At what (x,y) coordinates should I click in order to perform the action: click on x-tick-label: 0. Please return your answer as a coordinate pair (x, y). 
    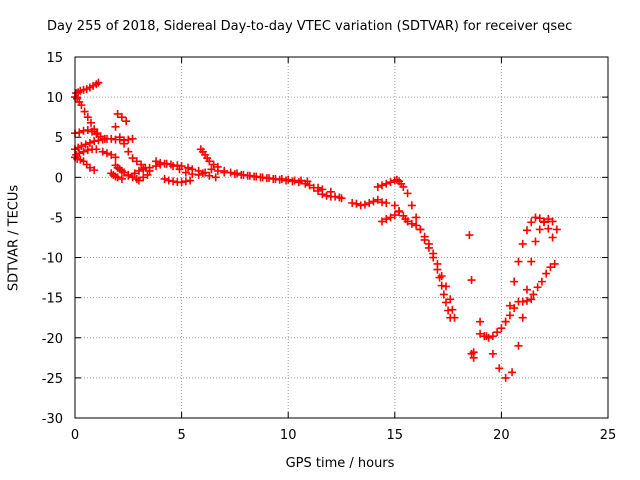
    Looking at the image, I should click on (75, 435).